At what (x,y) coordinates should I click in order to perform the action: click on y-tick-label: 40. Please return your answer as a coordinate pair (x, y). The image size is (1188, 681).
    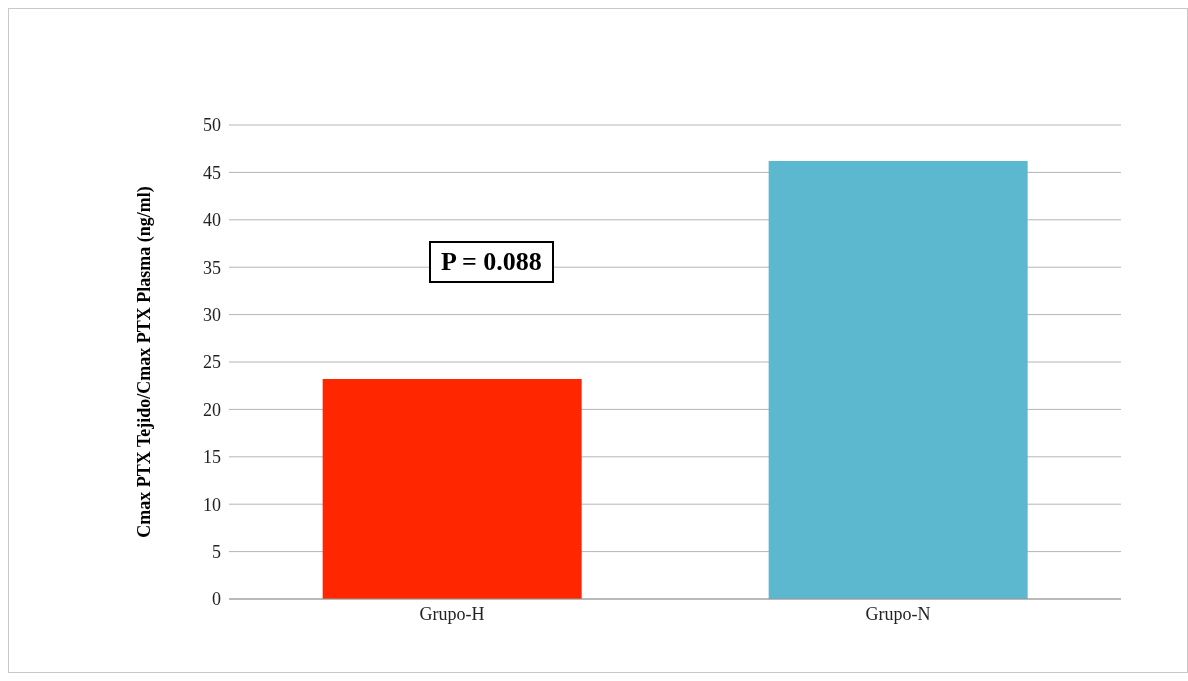
    Looking at the image, I should click on (212, 220).